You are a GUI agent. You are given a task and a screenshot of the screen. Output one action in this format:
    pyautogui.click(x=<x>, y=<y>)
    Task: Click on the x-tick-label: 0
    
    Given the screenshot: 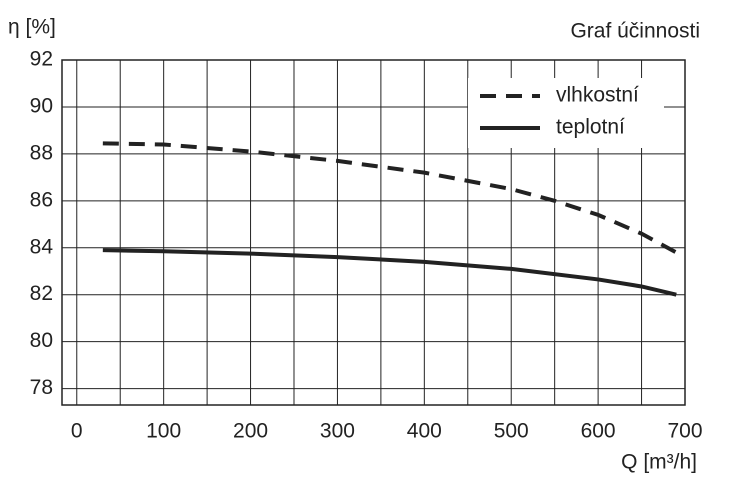 What is the action you would take?
    pyautogui.click(x=77, y=431)
    